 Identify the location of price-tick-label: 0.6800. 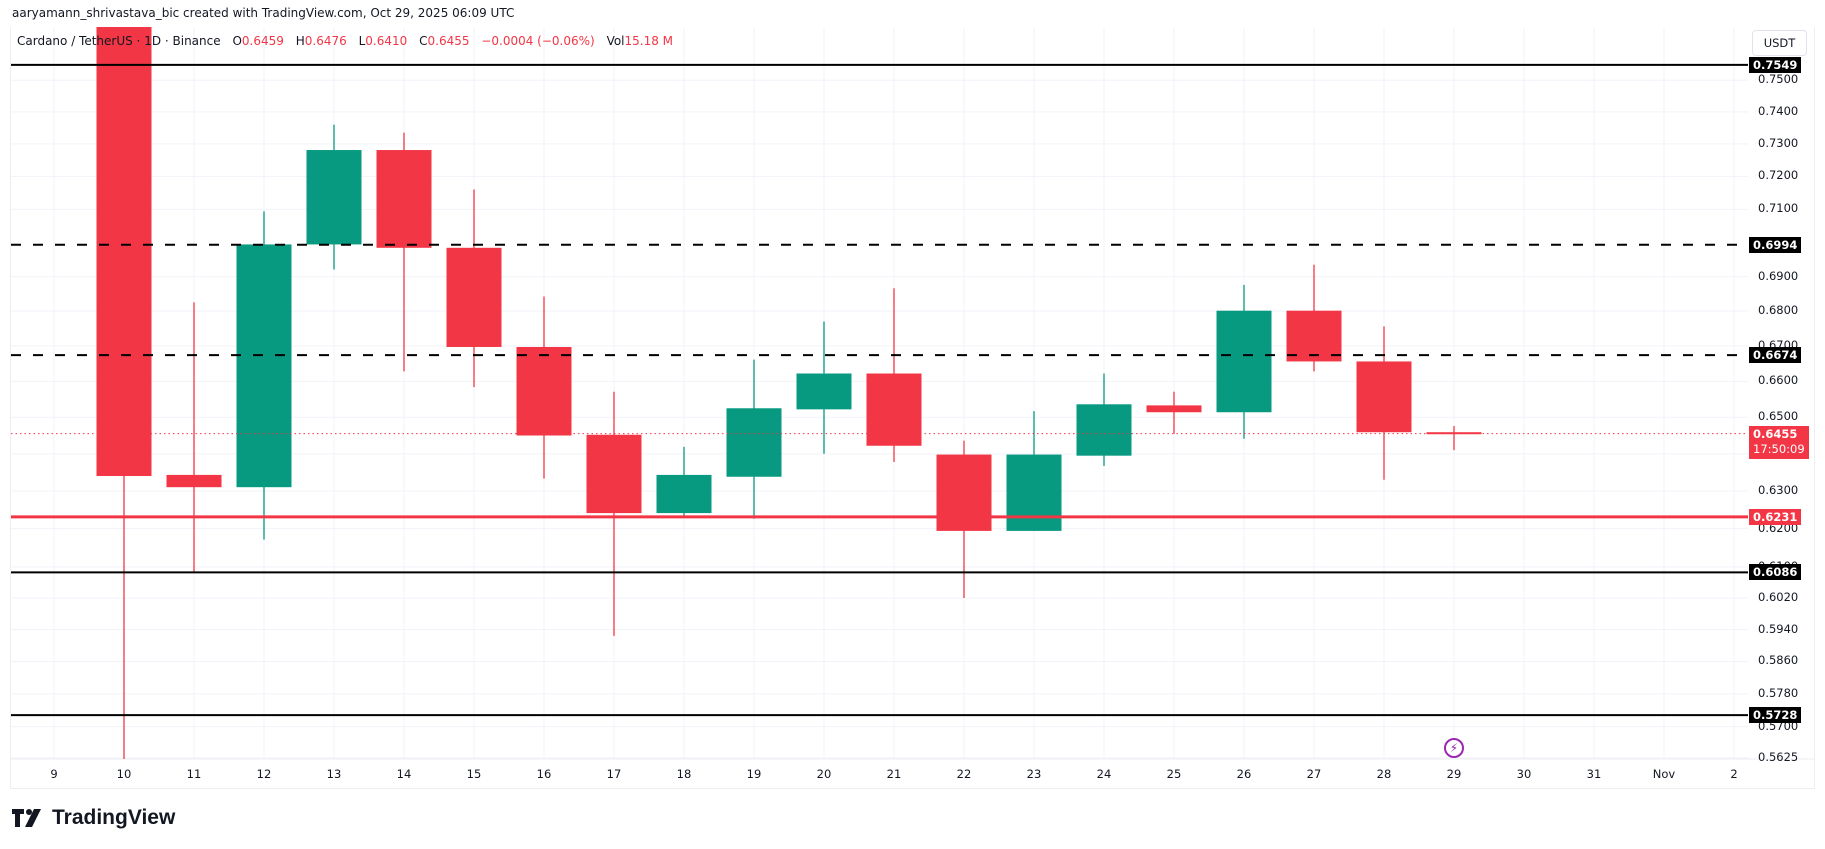
(1778, 310).